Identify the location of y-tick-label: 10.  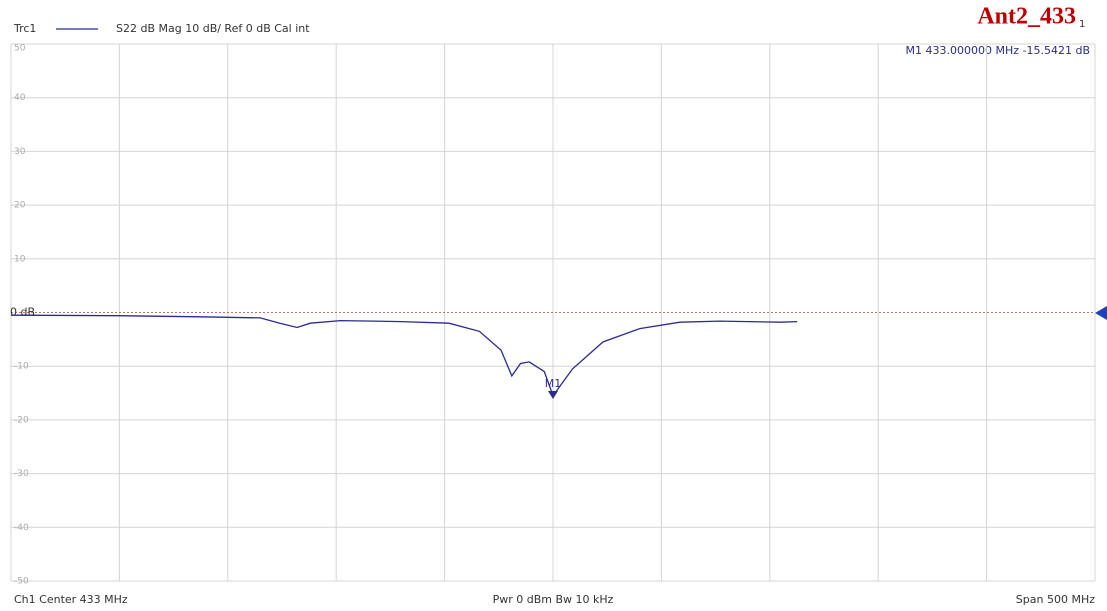
(20, 259).